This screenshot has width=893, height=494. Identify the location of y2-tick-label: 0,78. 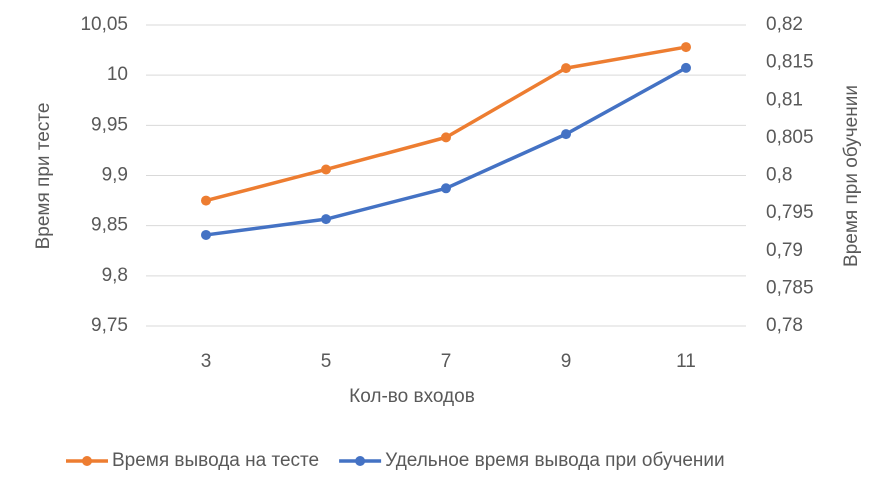
(784, 325).